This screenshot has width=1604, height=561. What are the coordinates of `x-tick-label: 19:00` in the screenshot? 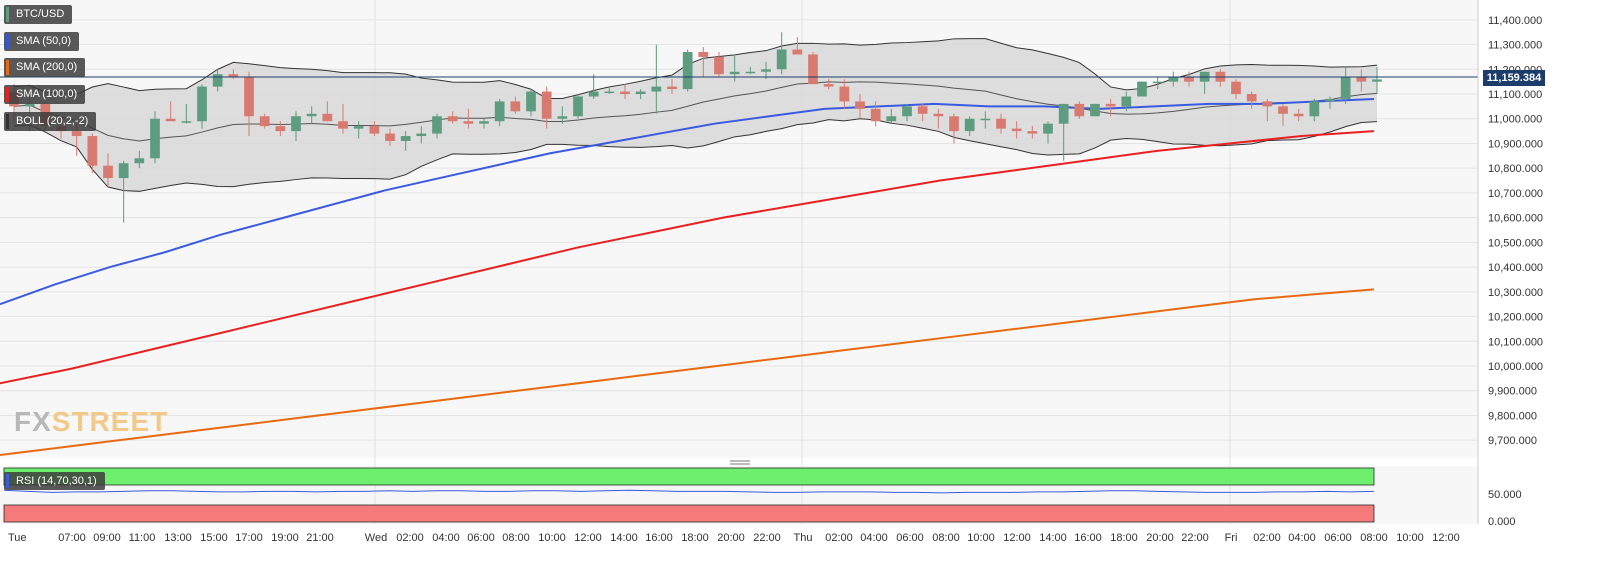 It's located at (285, 538).